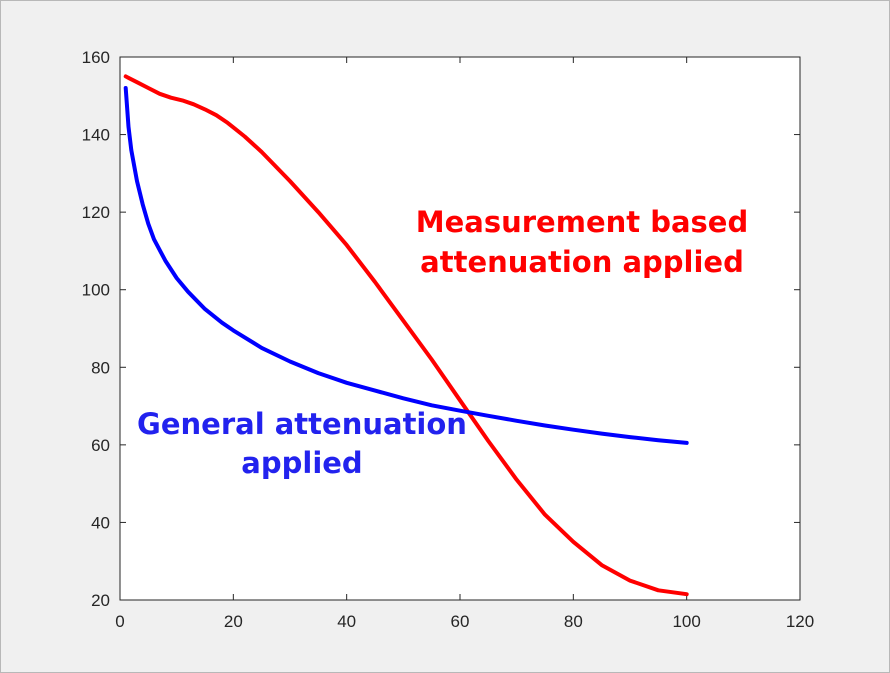 This screenshot has width=890, height=673. Describe the element at coordinates (96, 290) in the screenshot. I see `y-tick-label: 100` at that location.